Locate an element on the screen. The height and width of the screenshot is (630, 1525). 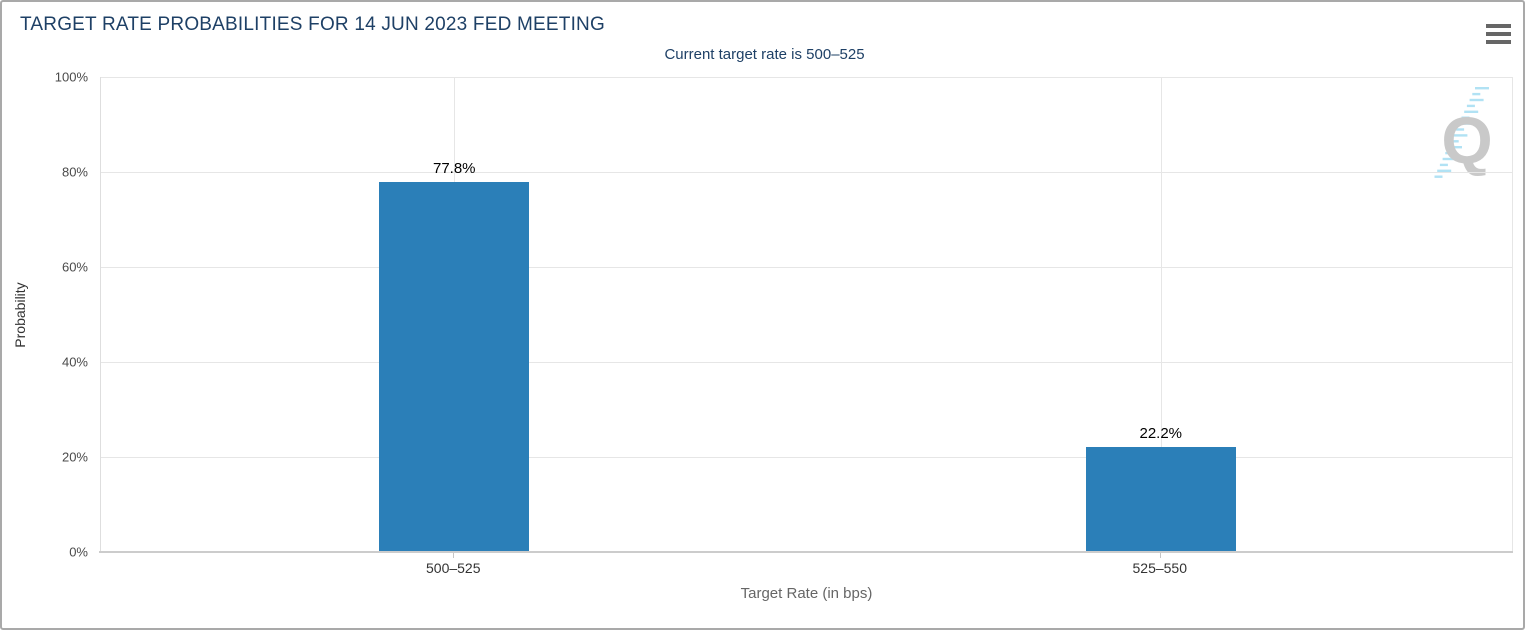
x-axis-line is located at coordinates (806, 552).